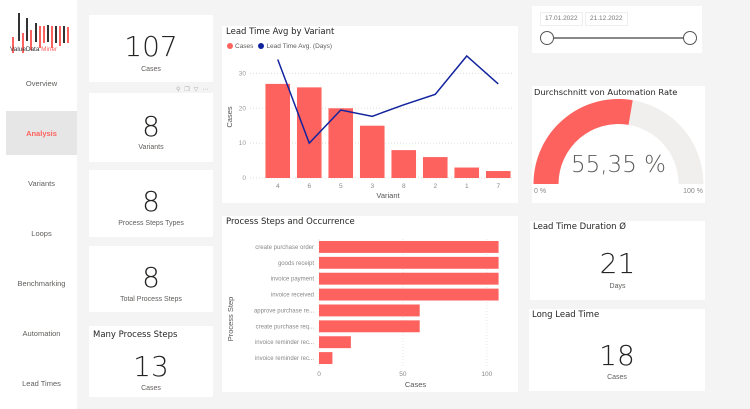 Image resolution: width=750 pixels, height=409 pixels. What do you see at coordinates (178, 89) in the screenshot?
I see `pin-icon: ⚲` at bounding box center [178, 89].